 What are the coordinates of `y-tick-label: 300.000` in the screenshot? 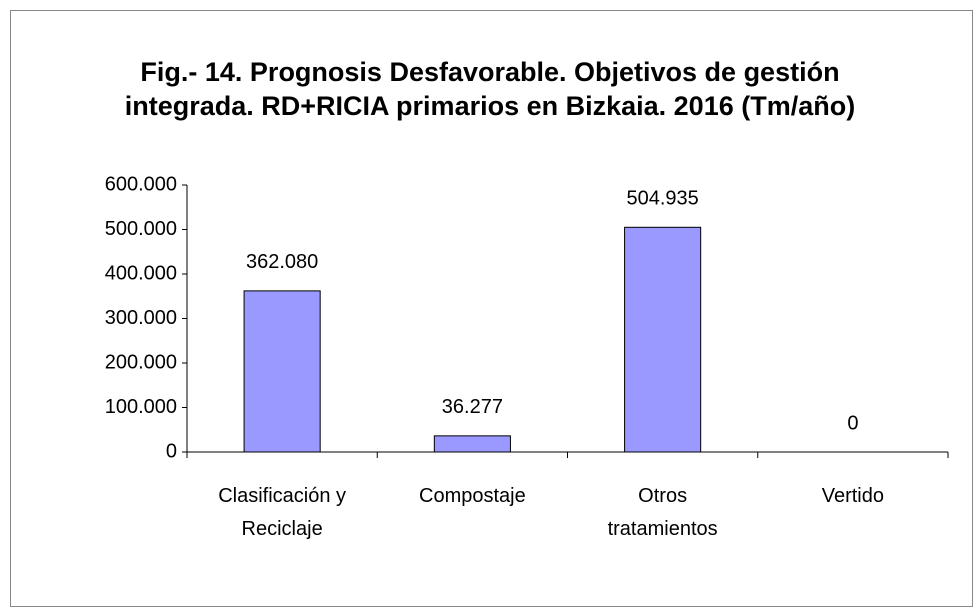 It's located at (141, 318).